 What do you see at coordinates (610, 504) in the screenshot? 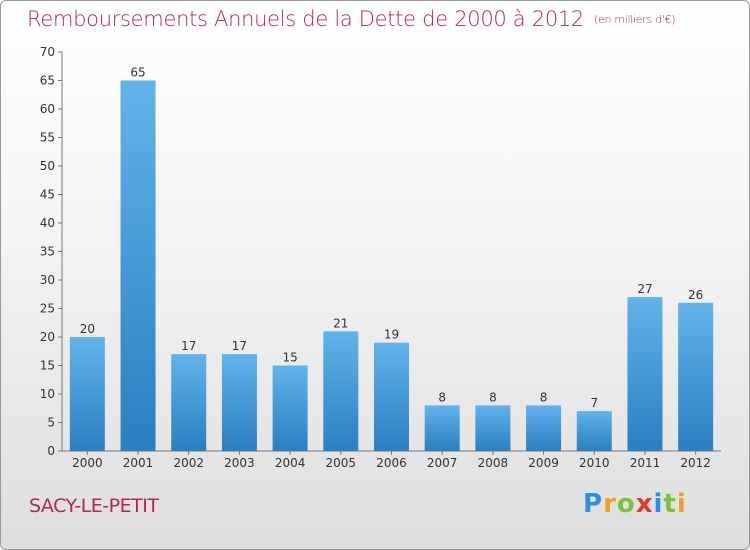
I see `logo-letter: r` at bounding box center [610, 504].